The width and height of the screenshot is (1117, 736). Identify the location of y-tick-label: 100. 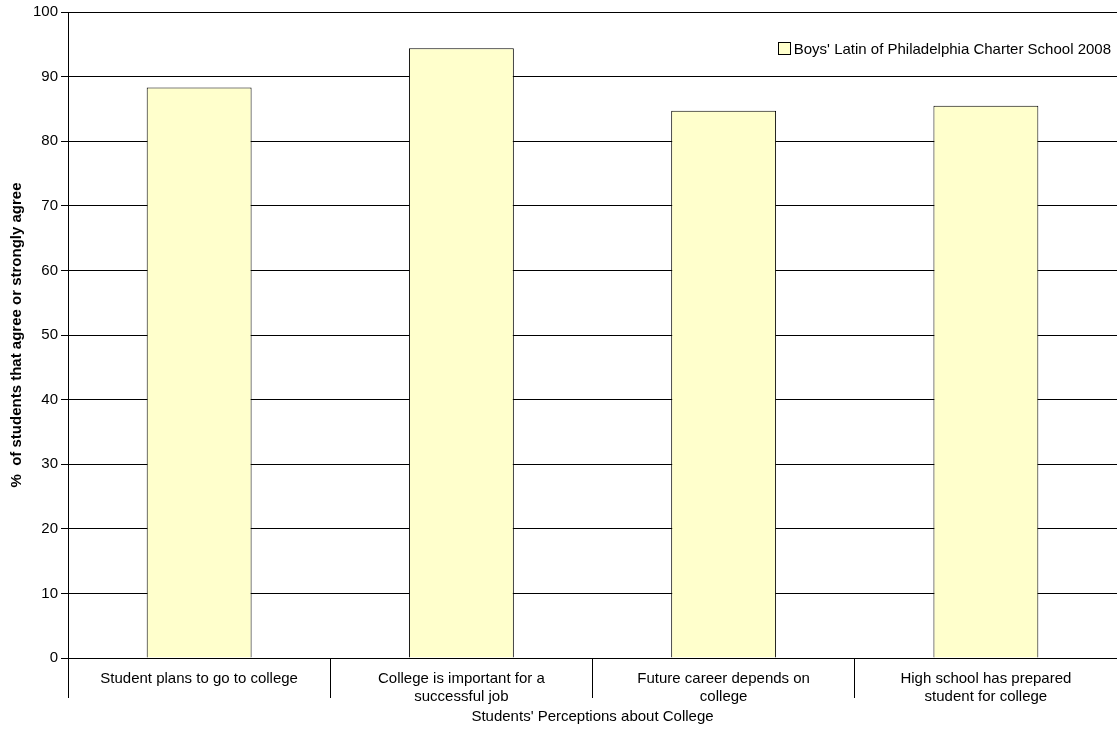
(46, 11).